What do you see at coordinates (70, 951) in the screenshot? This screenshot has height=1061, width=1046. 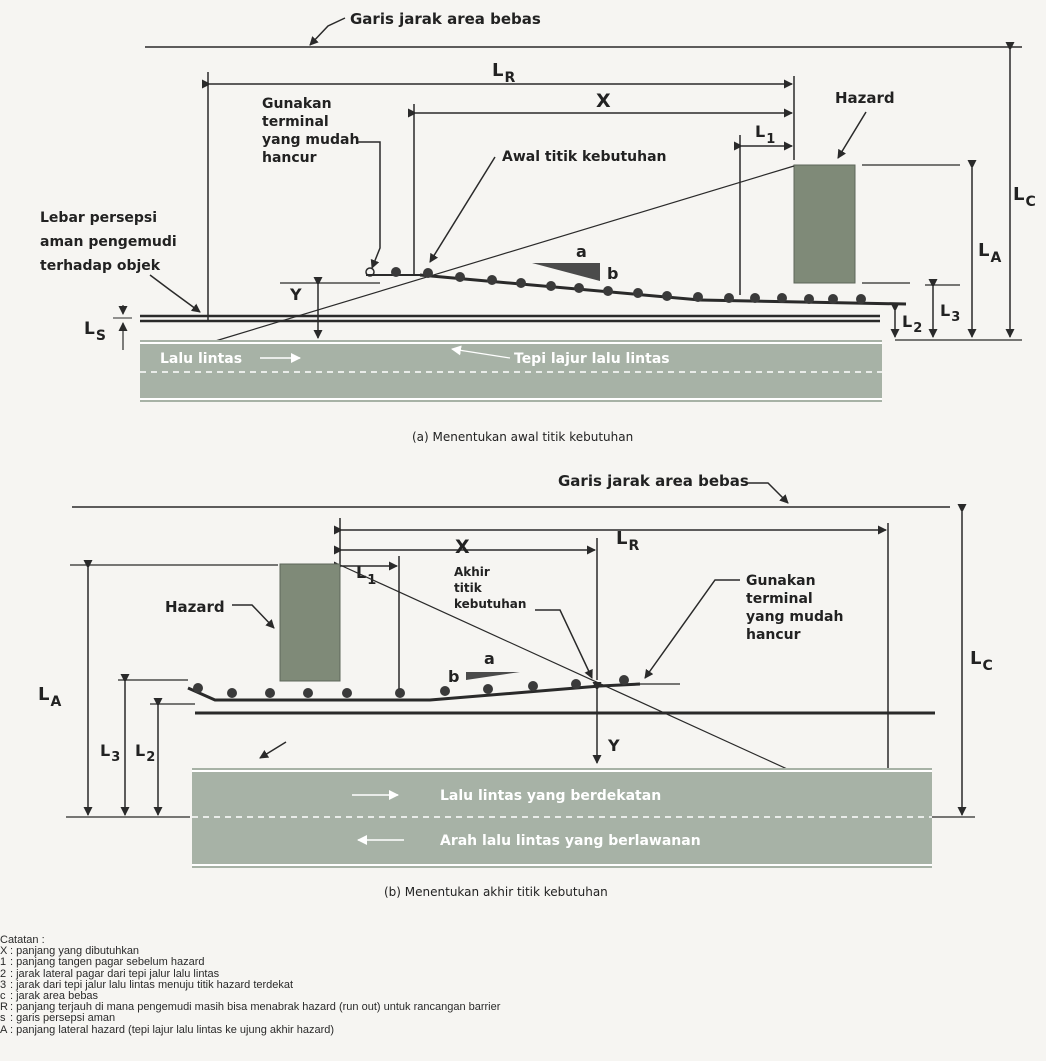 I see `note-item: X: panjang yang dibutuhkan` at bounding box center [70, 951].